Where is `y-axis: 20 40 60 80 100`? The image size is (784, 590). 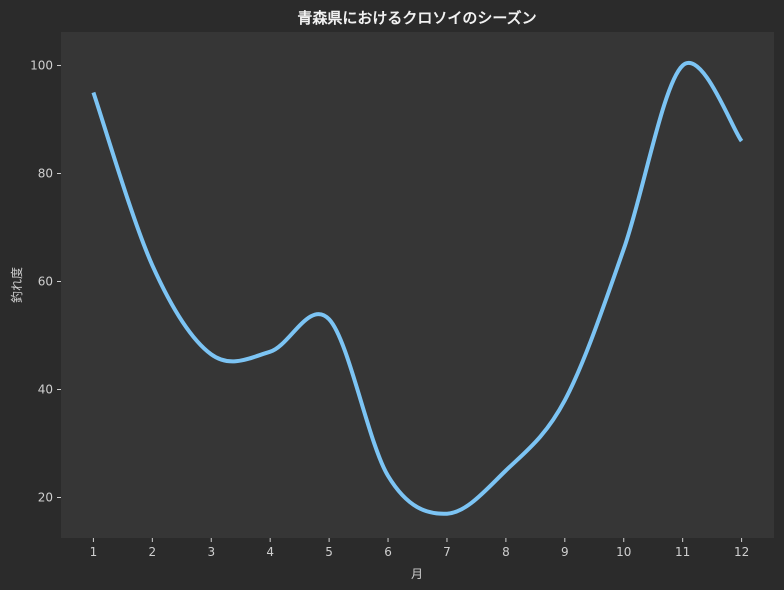
y-axis: 20 40 60 80 100 is located at coordinates (45, 281).